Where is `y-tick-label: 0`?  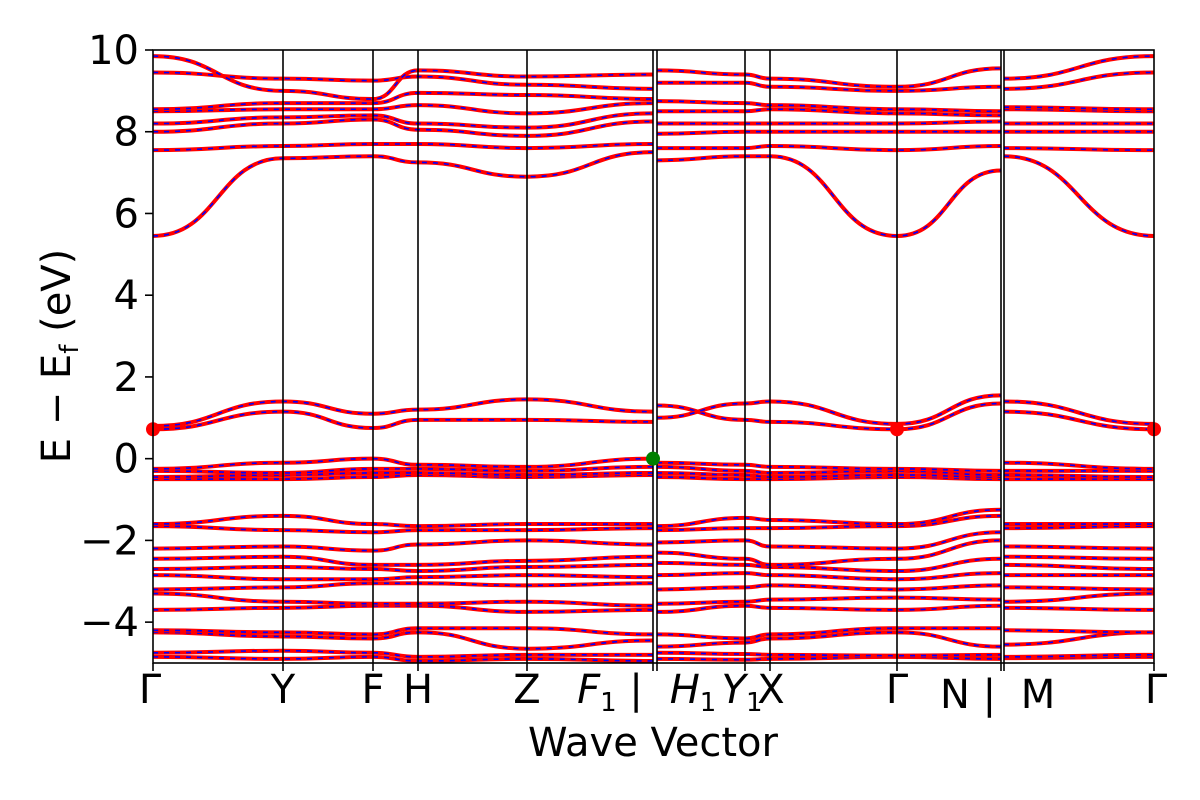
y-tick-label: 0 is located at coordinates (126, 460).